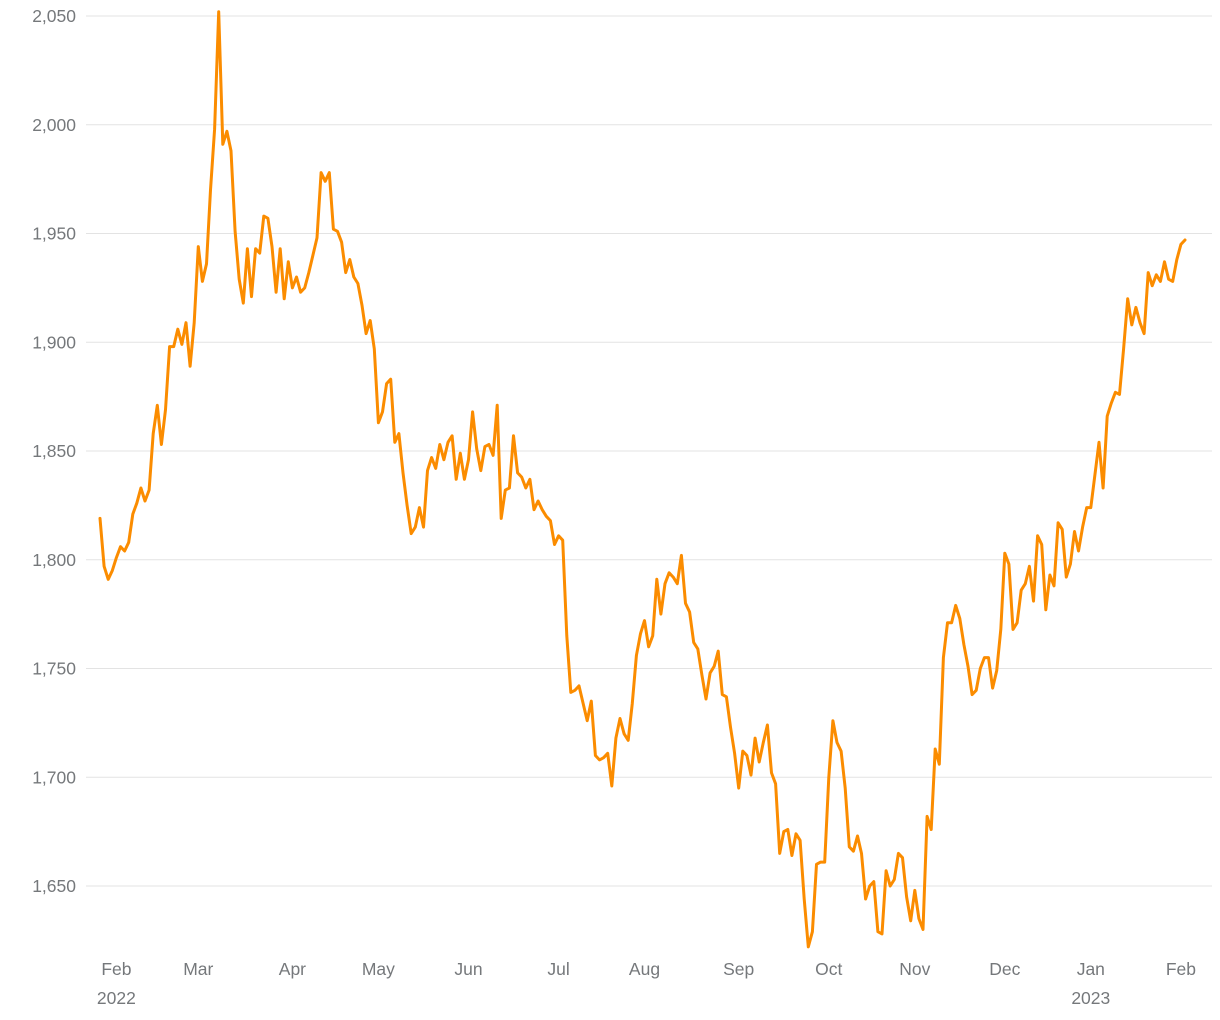  Describe the element at coordinates (54, 669) in the screenshot. I see `y-axis-tick-label: 1,750` at that location.